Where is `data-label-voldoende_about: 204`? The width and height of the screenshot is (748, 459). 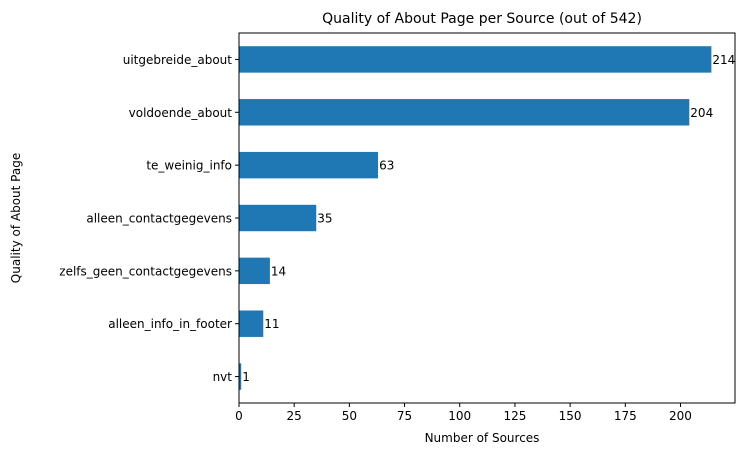 data-label-voldoende_about: 204 is located at coordinates (701, 113).